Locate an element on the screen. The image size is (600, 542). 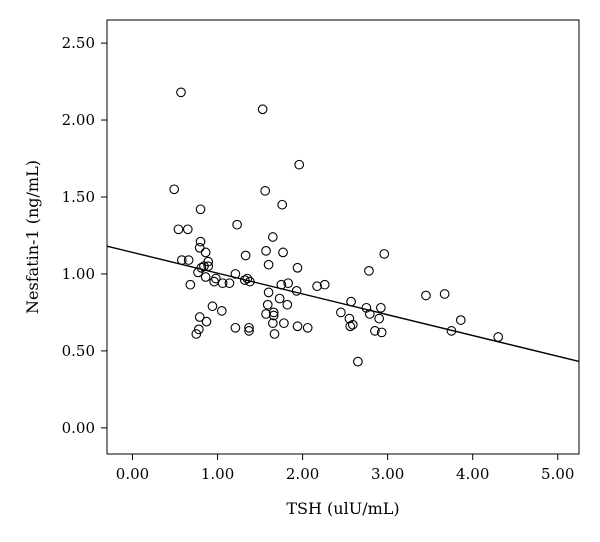
y-tick-label: 1.50 is located at coordinates (78, 197).